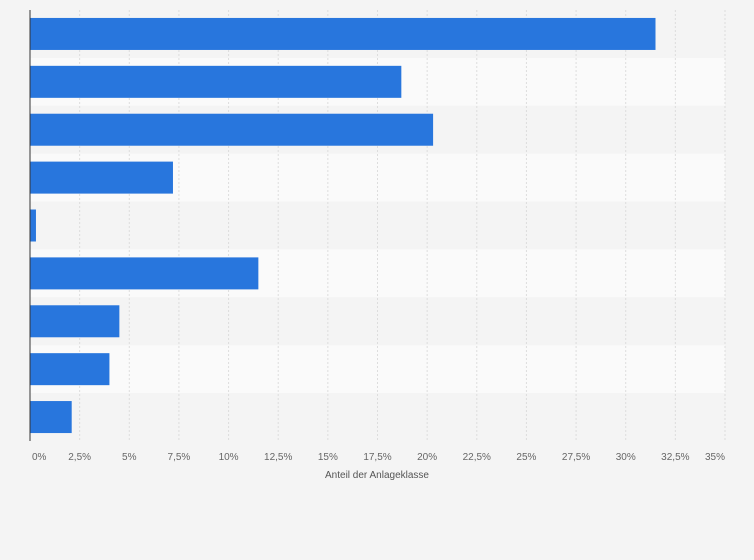  What do you see at coordinates (129, 457) in the screenshot?
I see `x-tick-label: 5%` at bounding box center [129, 457].